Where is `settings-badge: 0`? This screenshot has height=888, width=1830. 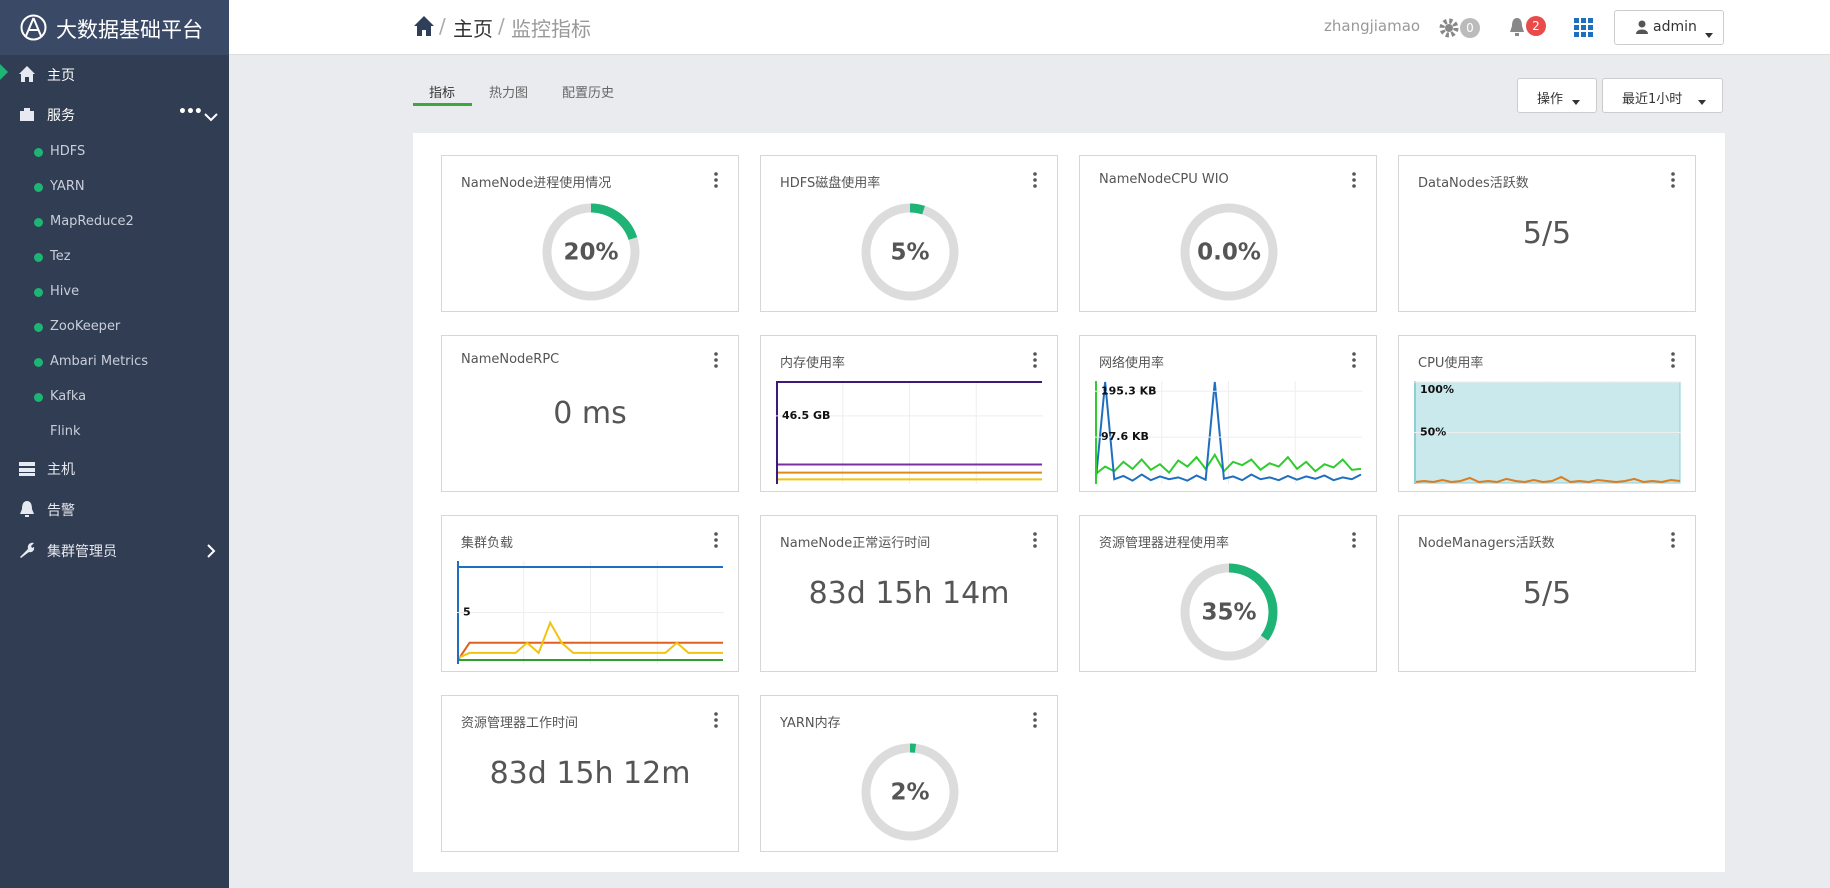
settings-badge: 0 is located at coordinates (1470, 28).